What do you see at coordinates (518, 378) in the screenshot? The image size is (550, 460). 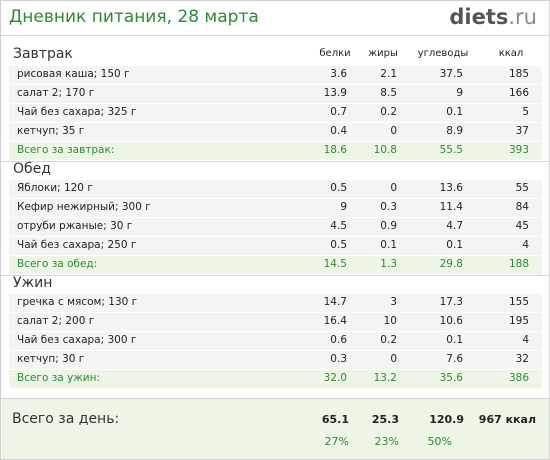 I see `kcal-total: 386` at bounding box center [518, 378].